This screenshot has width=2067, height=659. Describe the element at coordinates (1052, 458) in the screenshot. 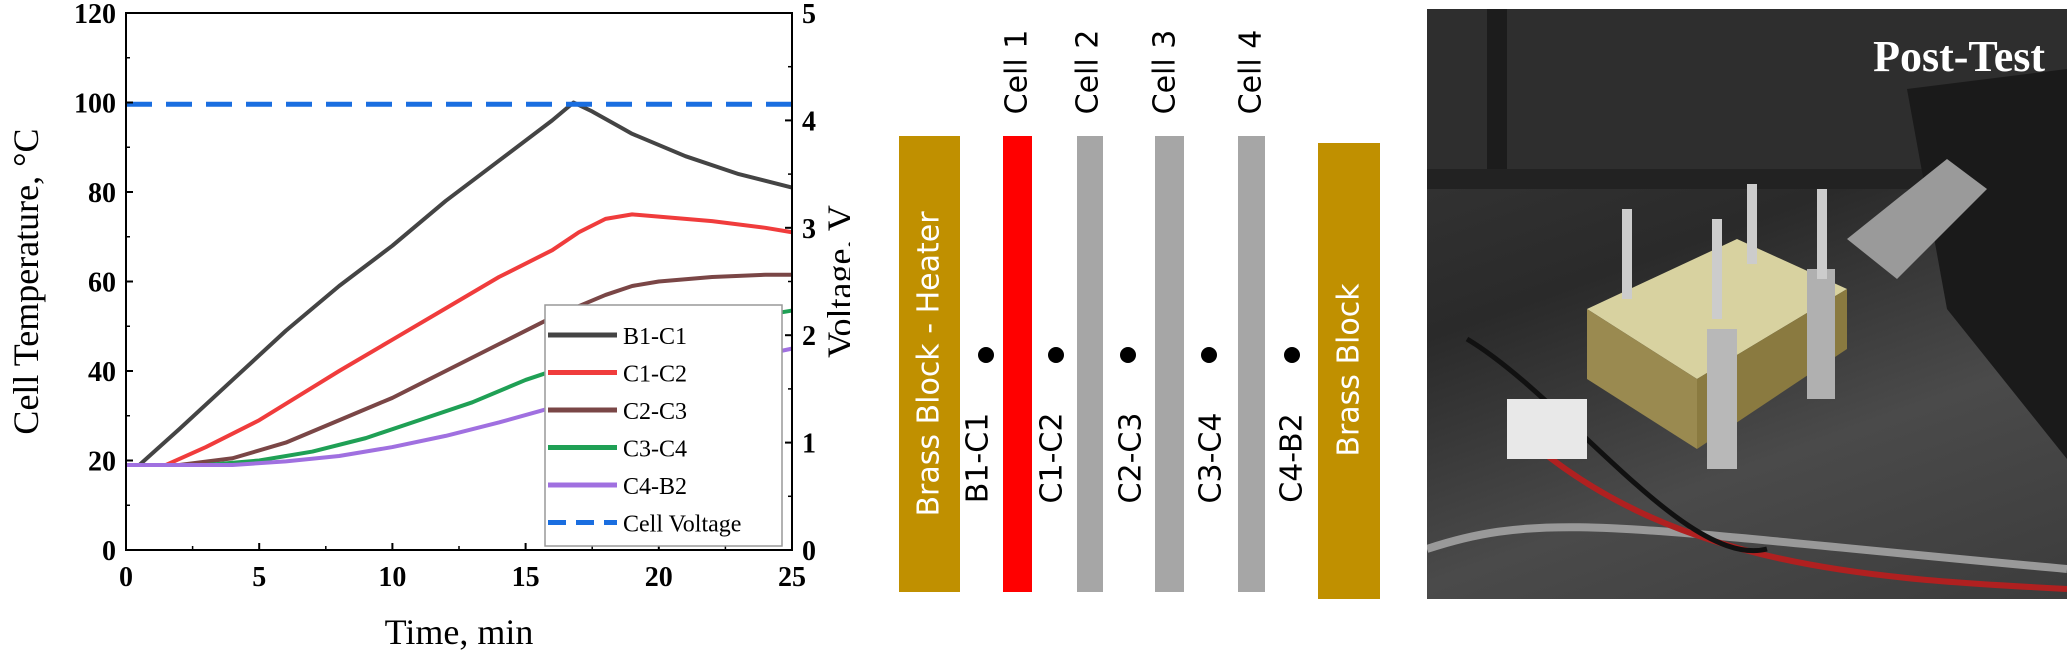

I see `junction-label-c1-c2: C1-C2` at that location.